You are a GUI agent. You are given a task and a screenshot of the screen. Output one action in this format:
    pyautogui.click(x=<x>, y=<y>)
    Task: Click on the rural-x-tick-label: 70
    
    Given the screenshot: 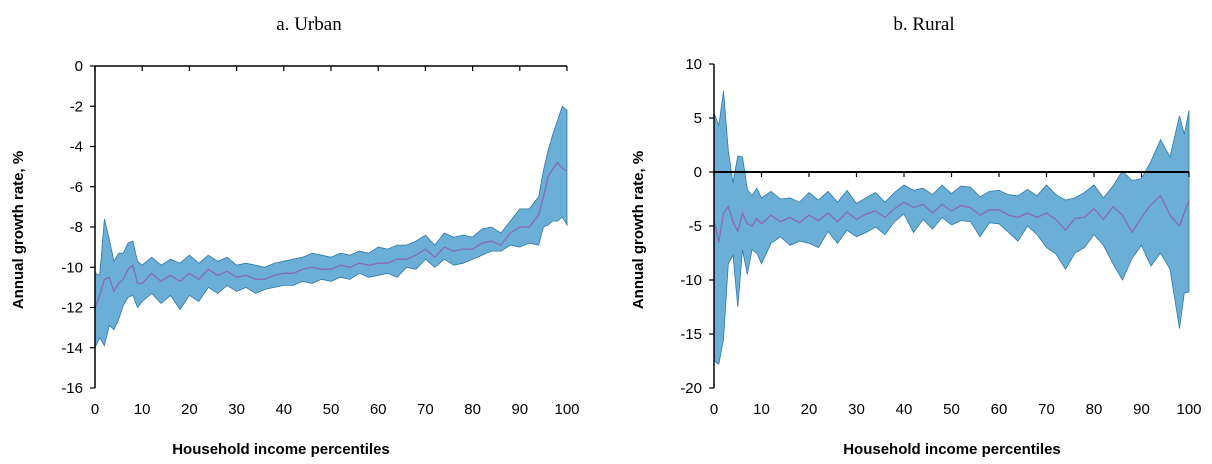 What is the action you would take?
    pyautogui.click(x=1046, y=409)
    